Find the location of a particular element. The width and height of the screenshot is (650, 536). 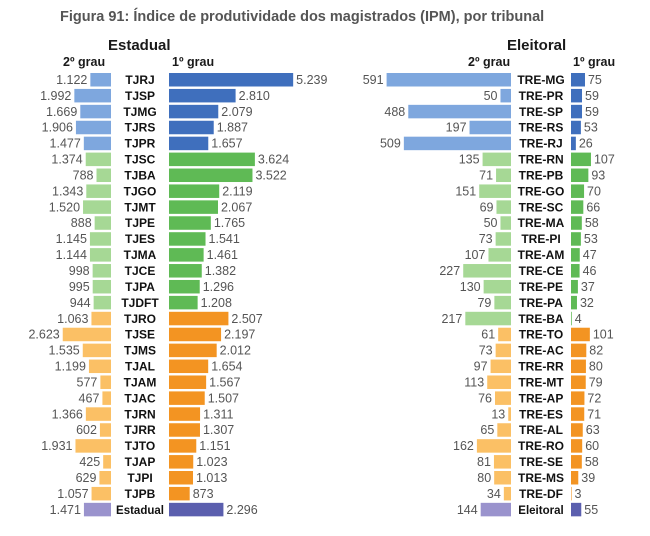

estadual-bar-1grau-tjce is located at coordinates (185, 271).